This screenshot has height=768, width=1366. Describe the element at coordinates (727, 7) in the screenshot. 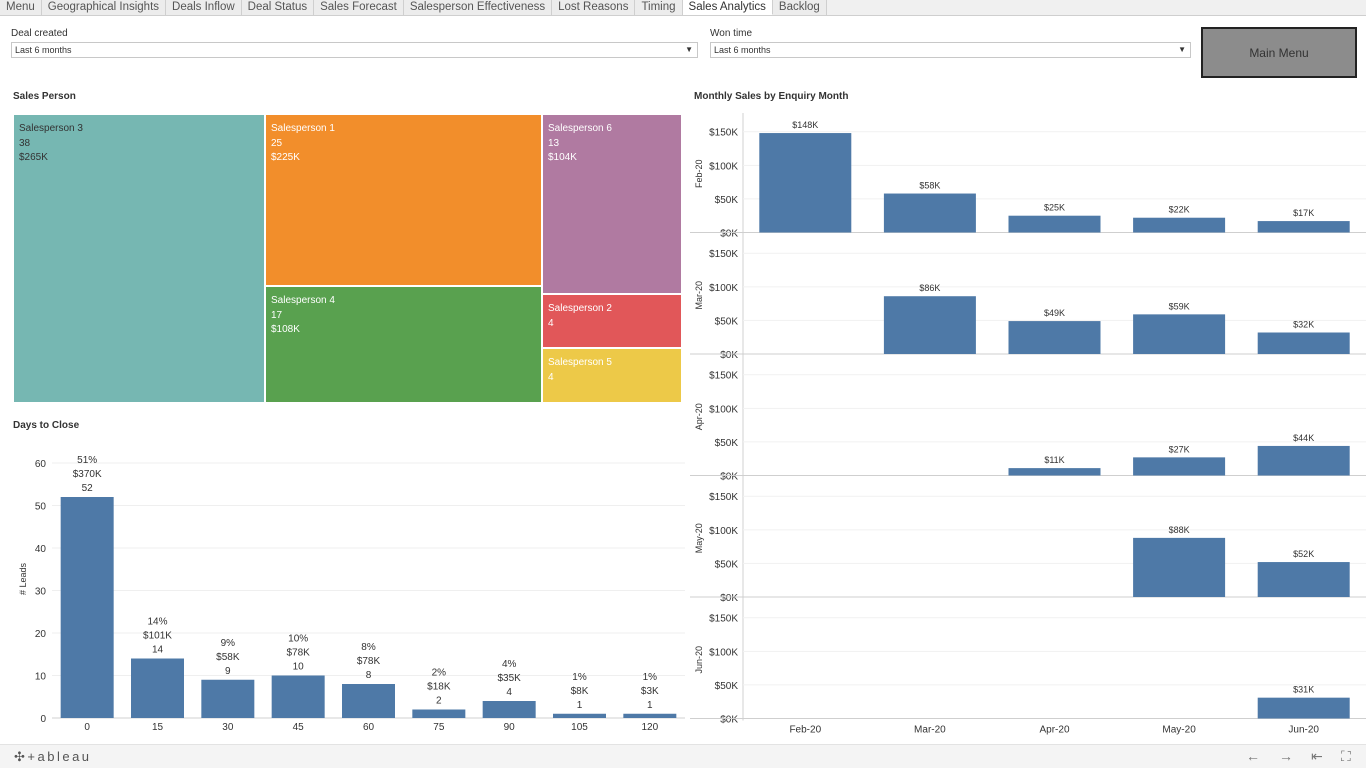

I see `tab-sales-analytics: Sales Analytics` at that location.